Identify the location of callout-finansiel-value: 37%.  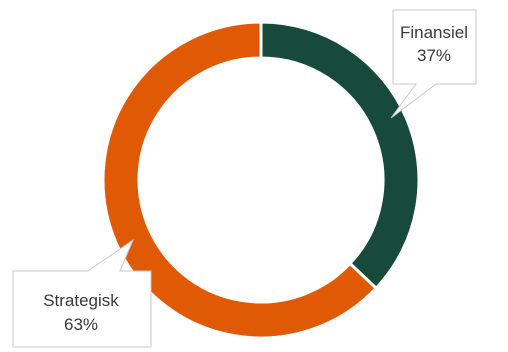
(434, 55).